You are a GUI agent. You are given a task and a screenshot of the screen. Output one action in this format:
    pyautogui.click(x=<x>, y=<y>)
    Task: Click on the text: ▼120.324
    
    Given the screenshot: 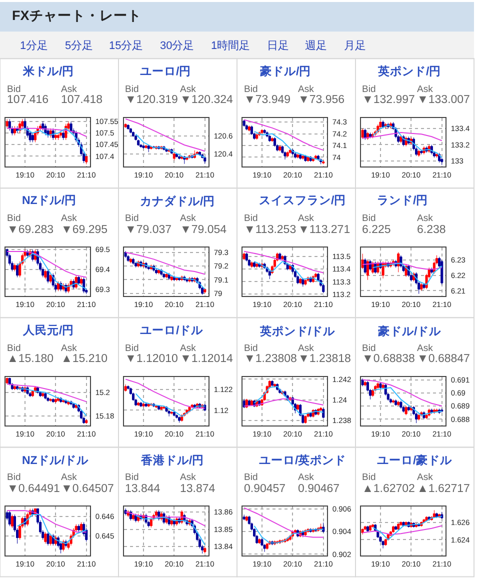 What is the action you would take?
    pyautogui.click(x=207, y=100)
    